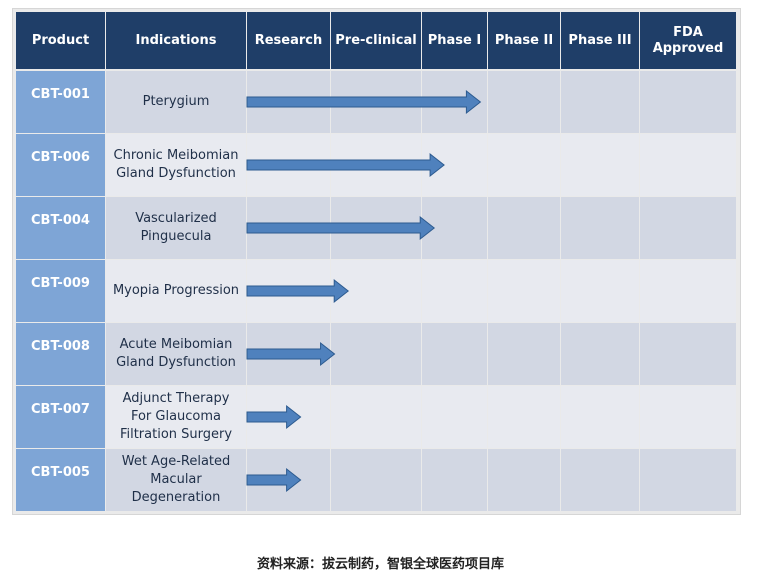  I want to click on header-research: Research, so click(288, 40).